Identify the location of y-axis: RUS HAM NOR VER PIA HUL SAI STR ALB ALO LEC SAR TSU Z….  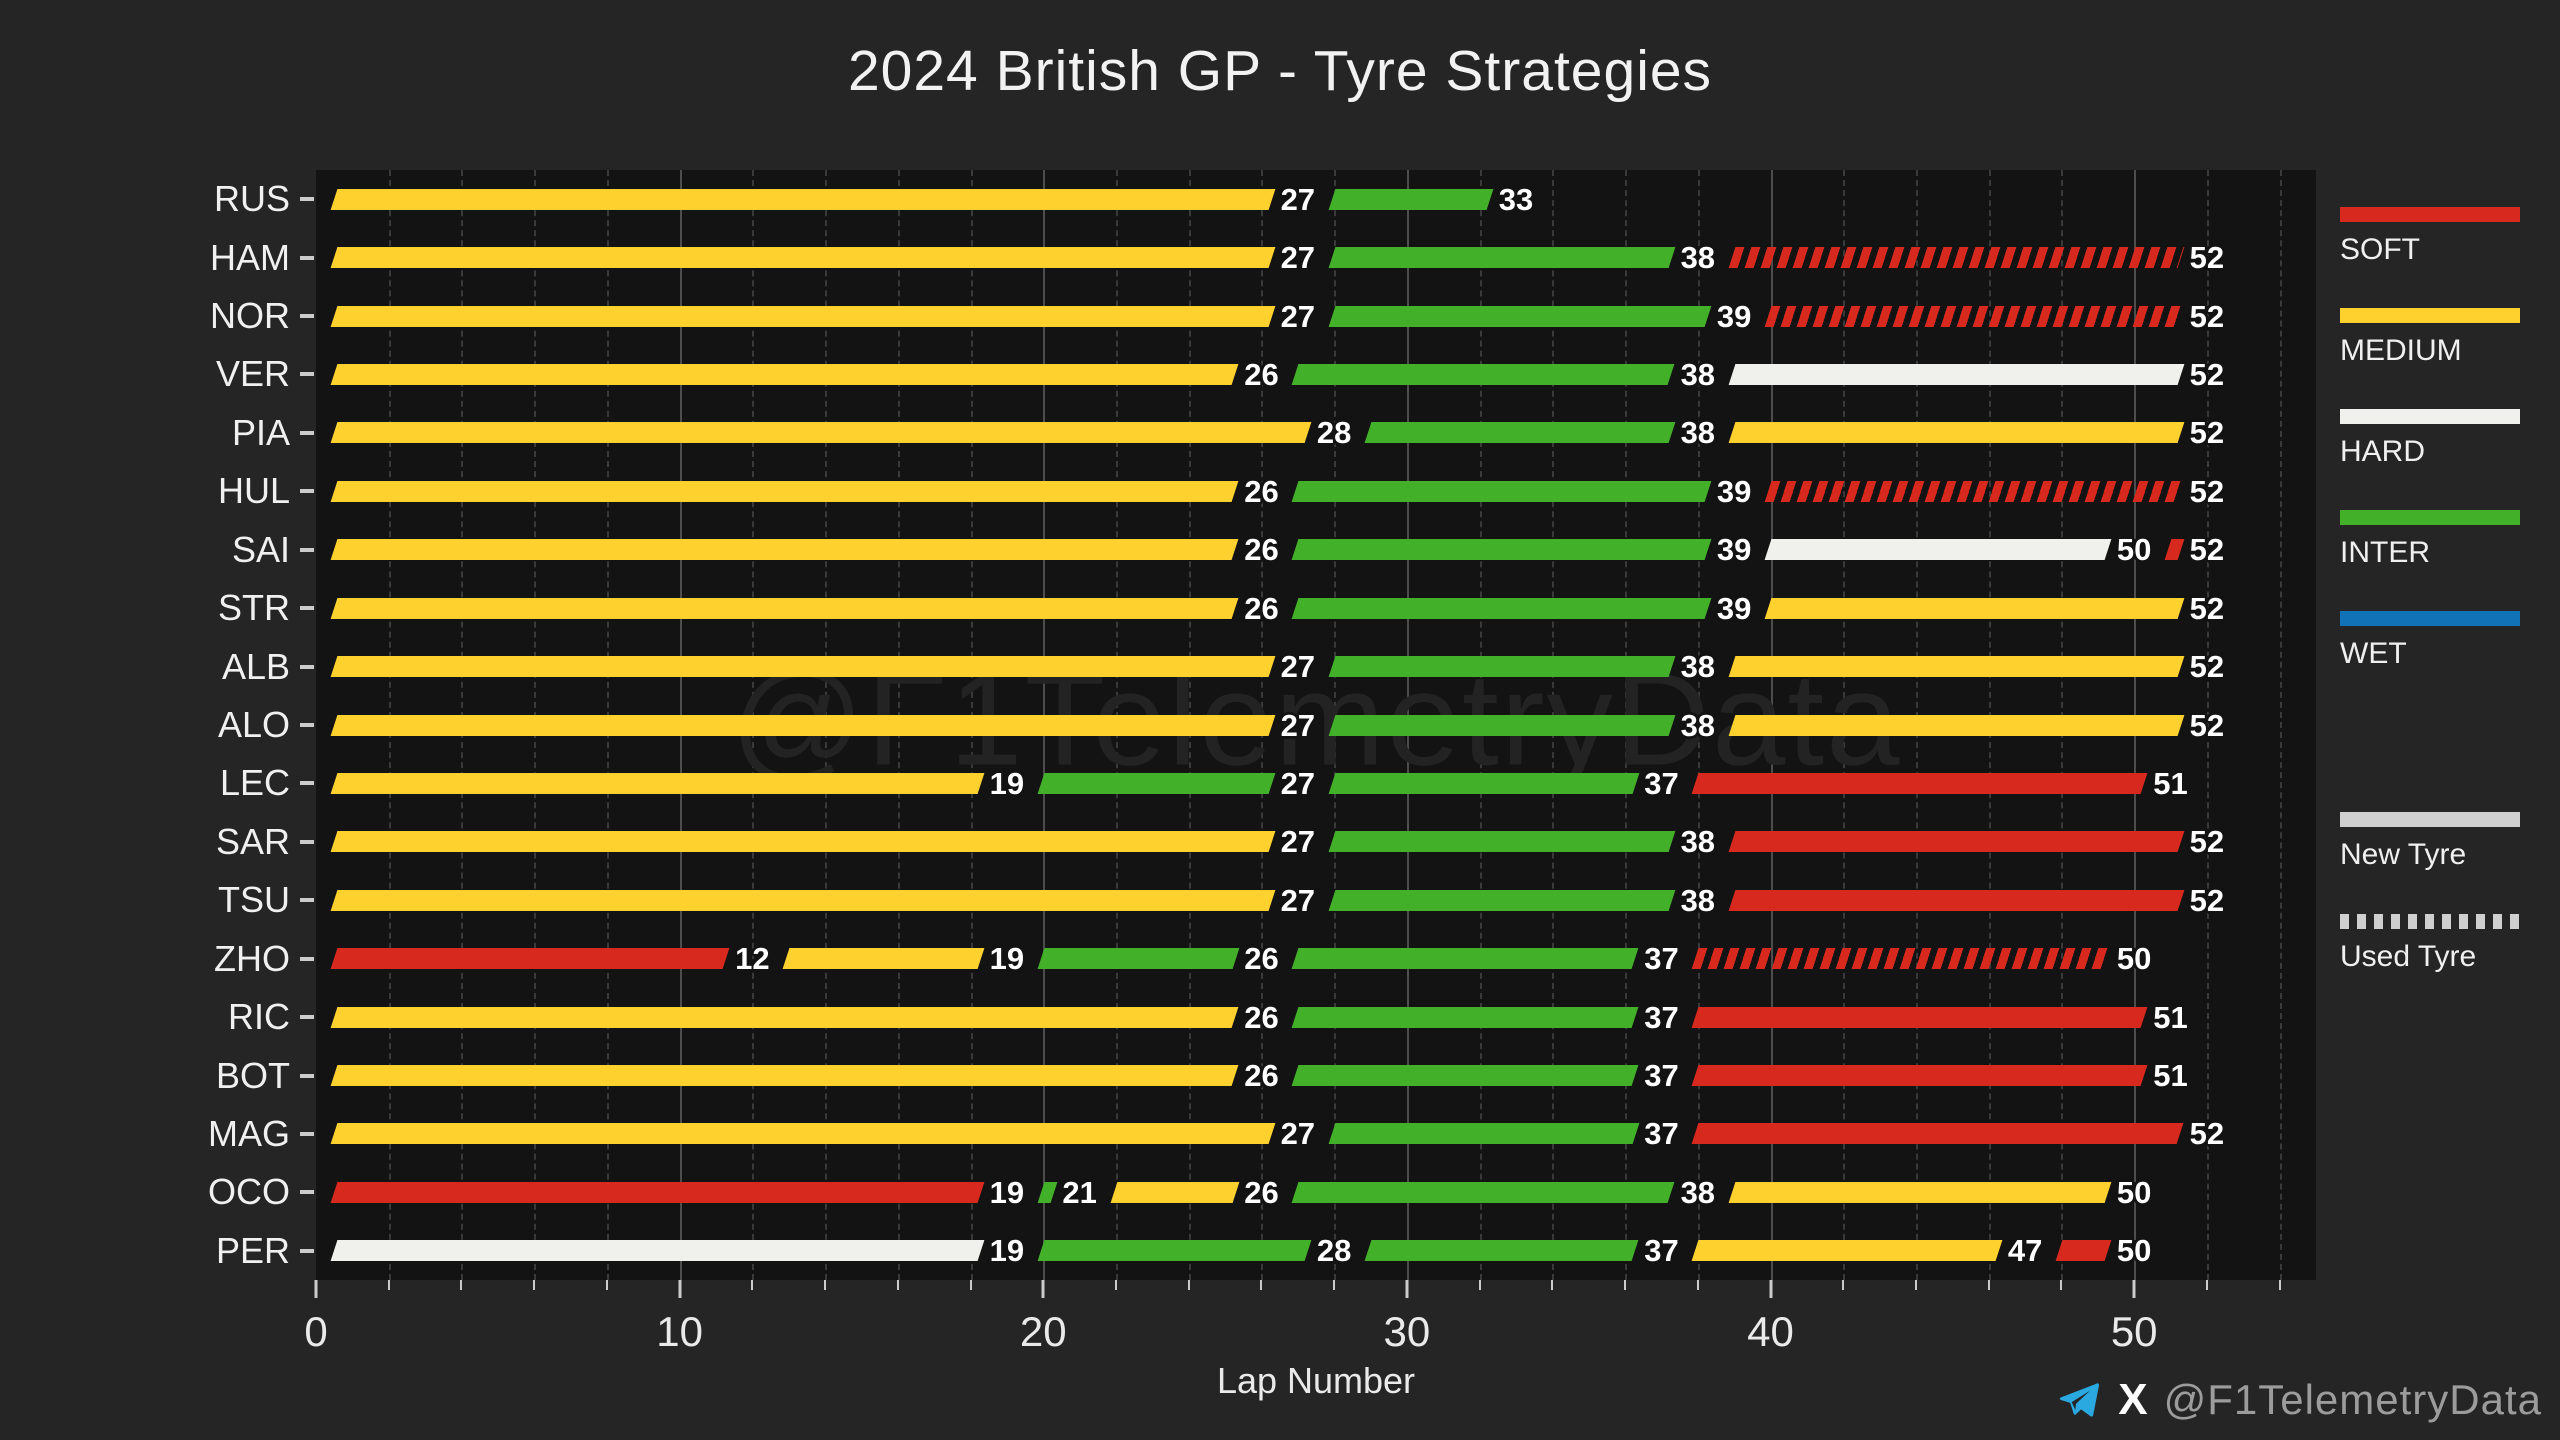
(158, 725).